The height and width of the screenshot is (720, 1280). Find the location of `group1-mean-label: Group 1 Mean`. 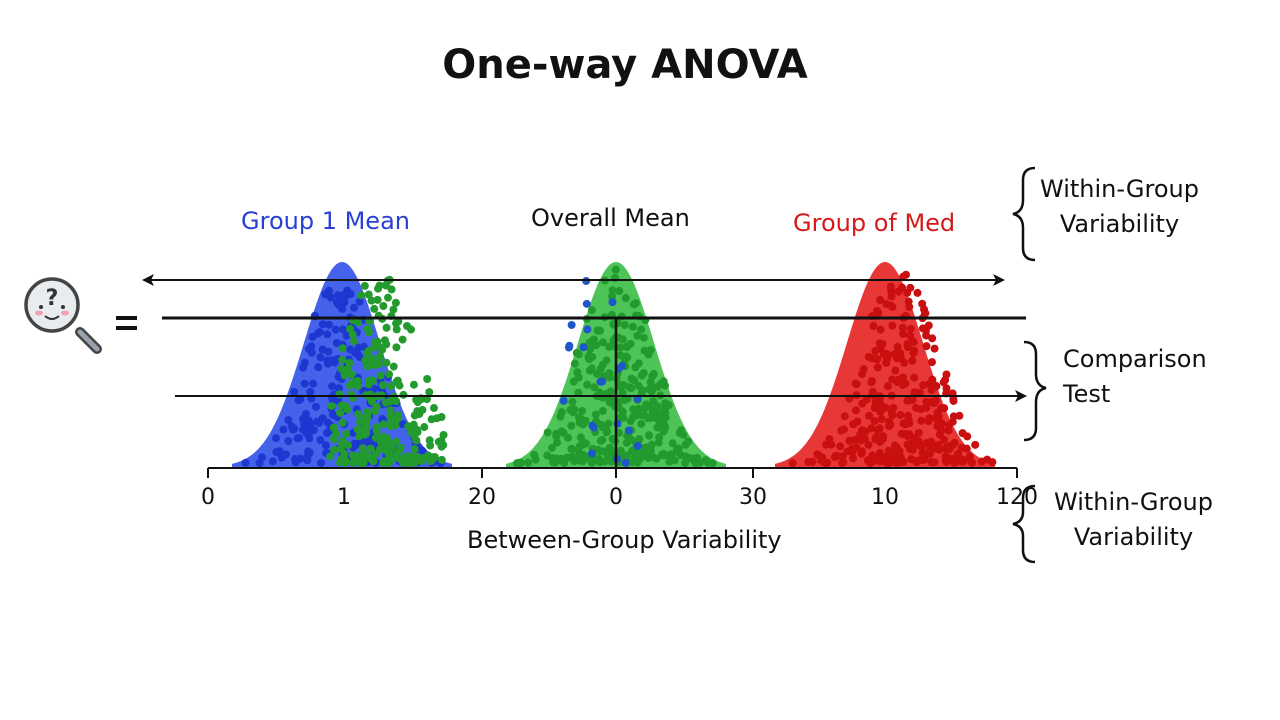

group1-mean-label: Group 1 Mean is located at coordinates (325, 221).